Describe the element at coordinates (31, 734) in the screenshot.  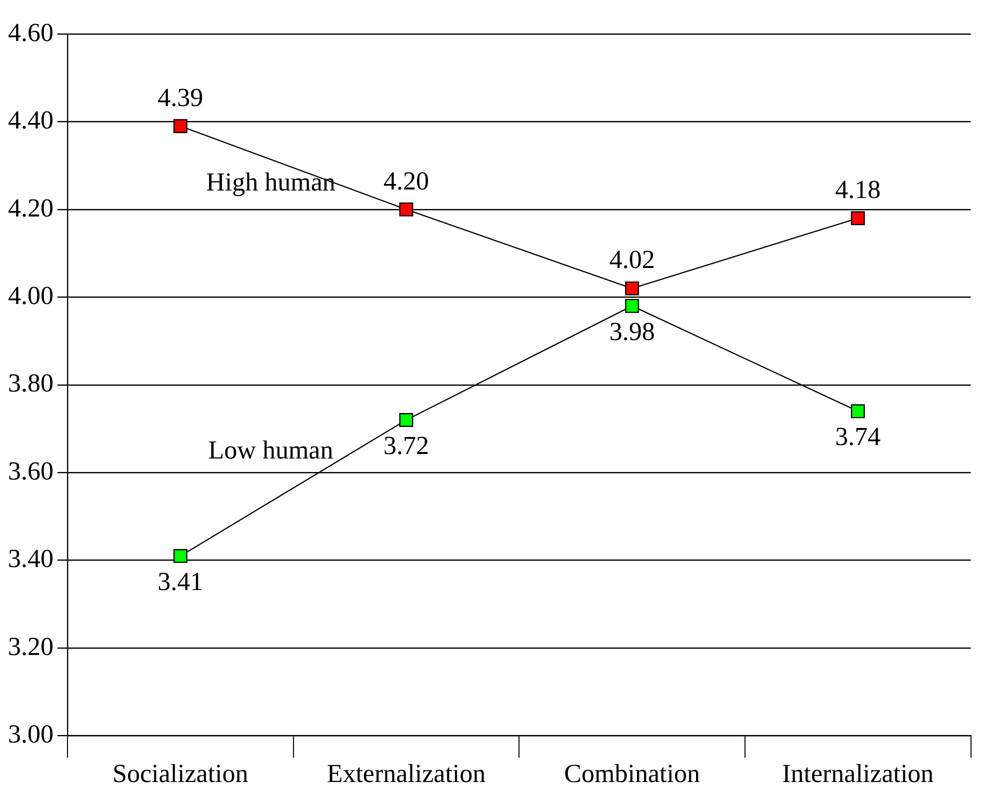
I see `y-tick-label: 3.00` at that location.